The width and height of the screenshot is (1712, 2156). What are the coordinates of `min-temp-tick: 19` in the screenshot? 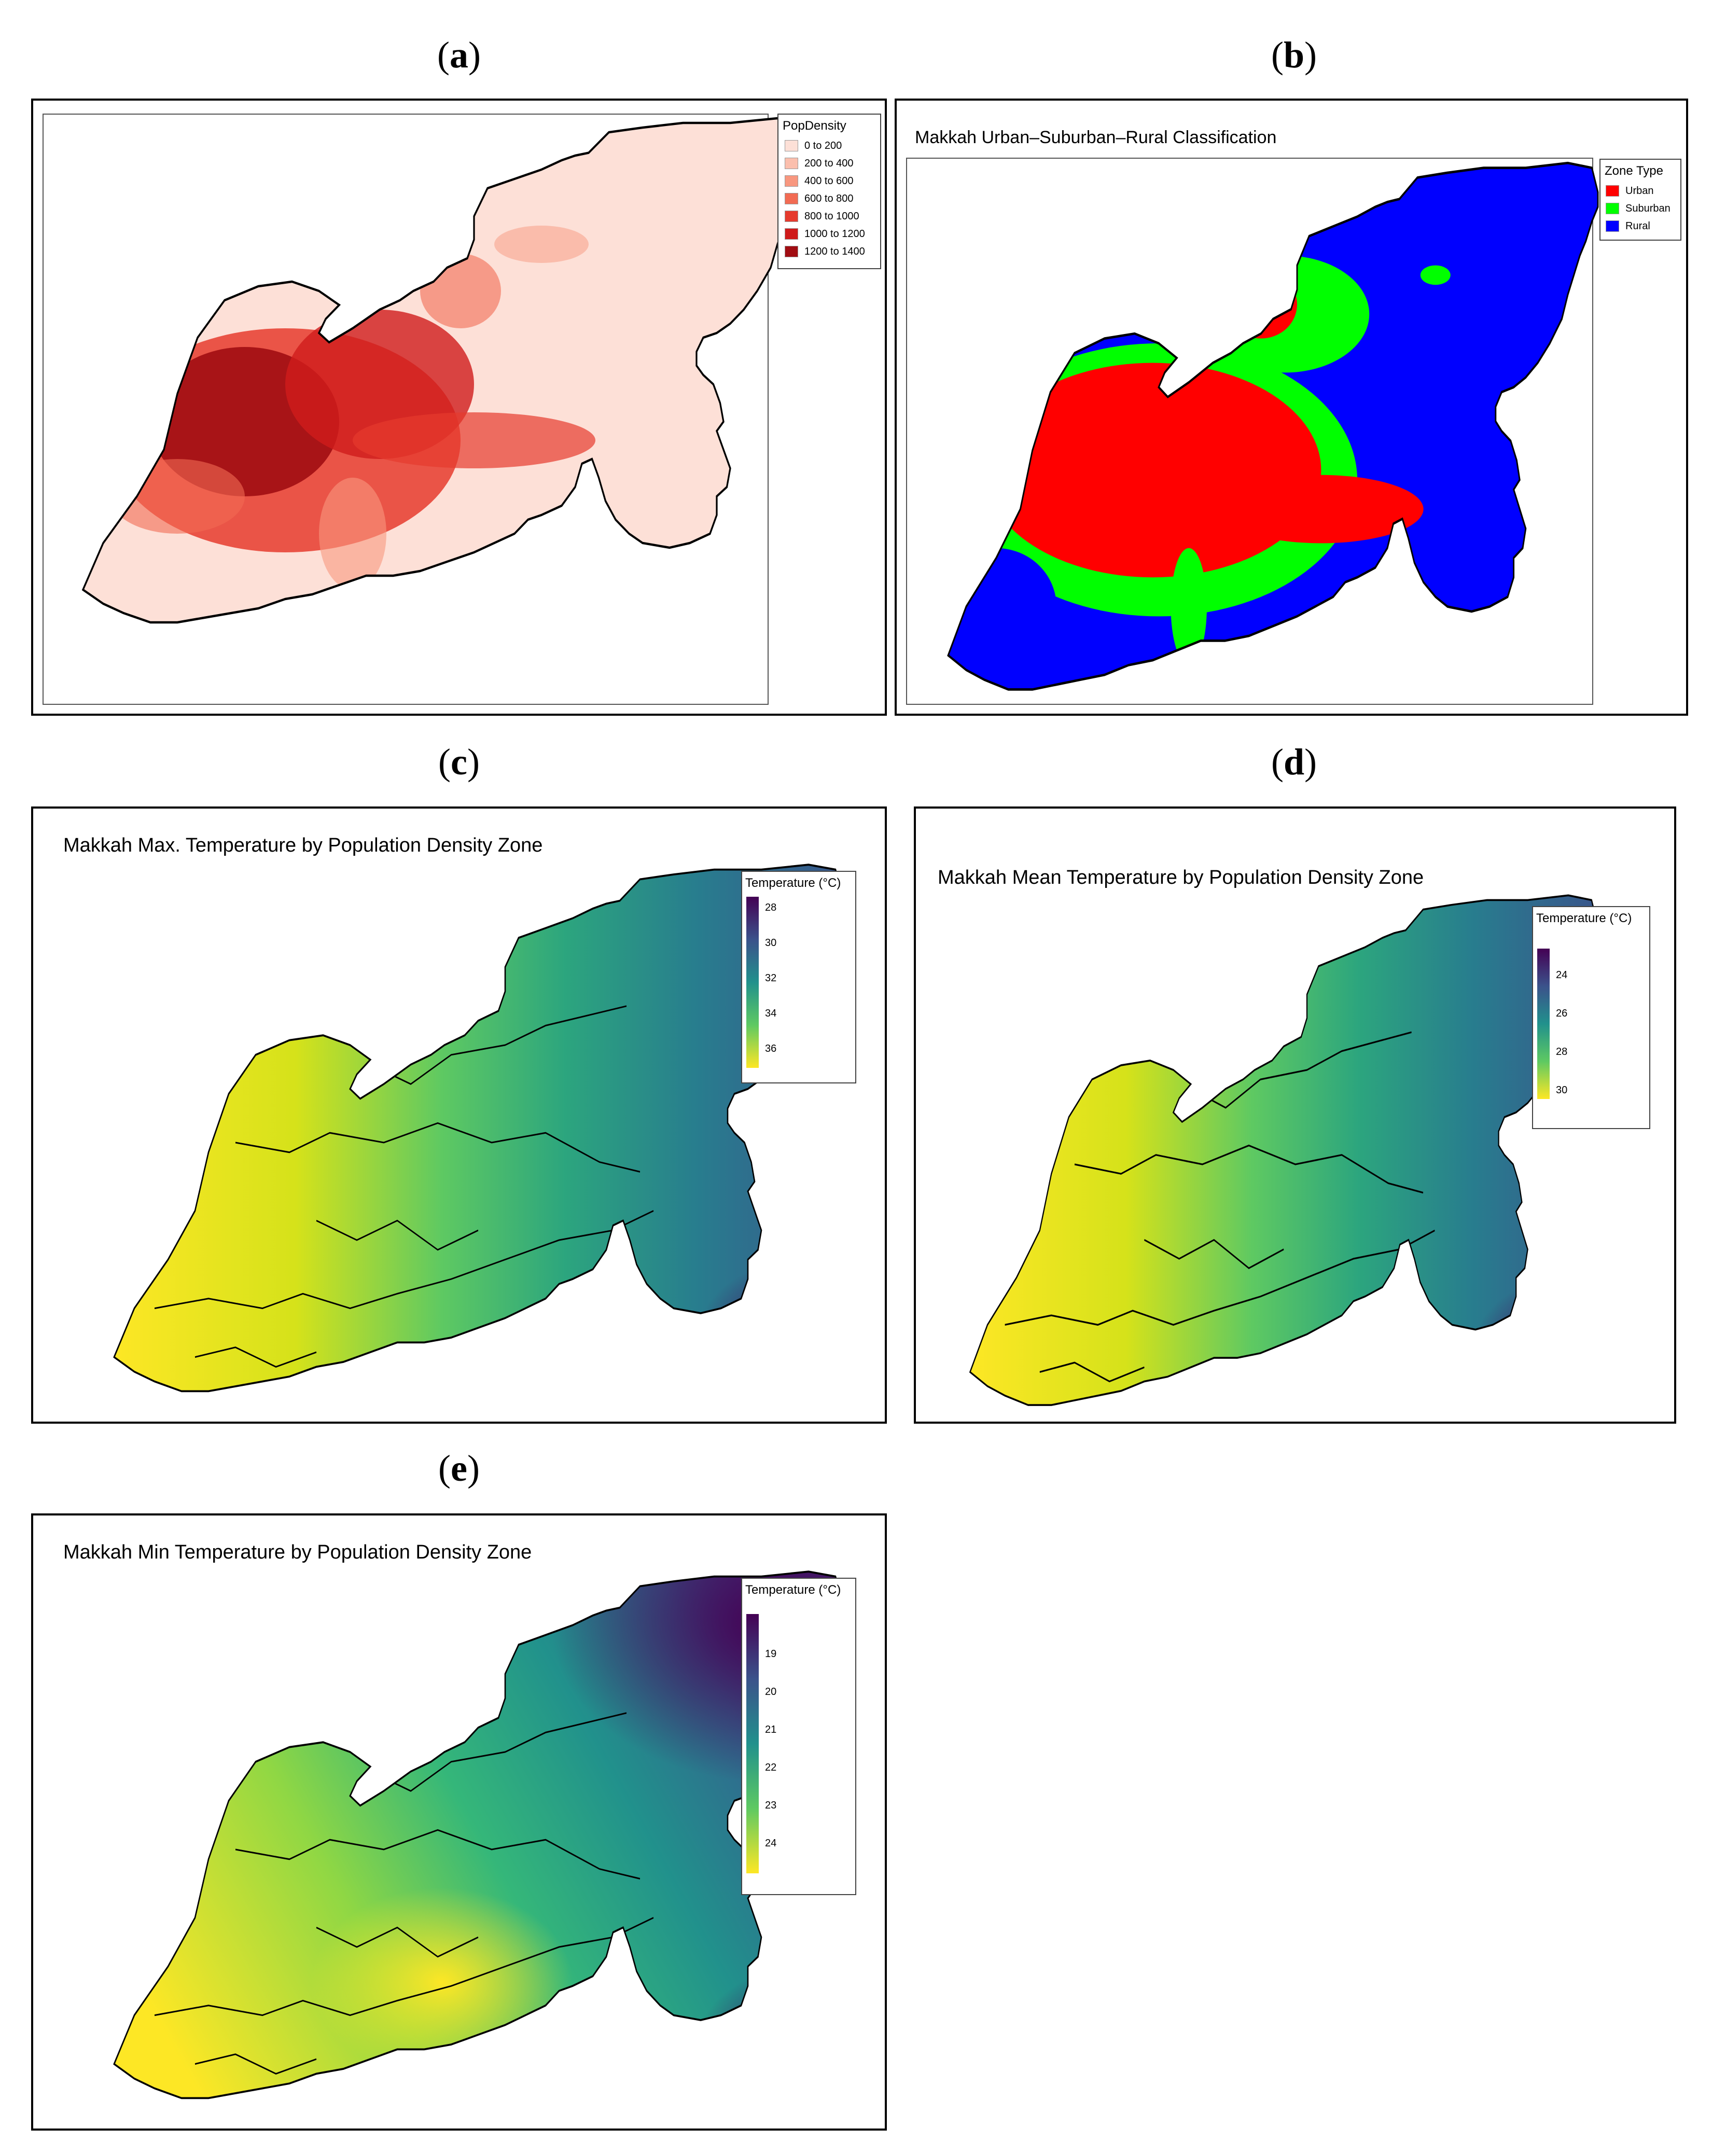 It's located at (768, 1654).